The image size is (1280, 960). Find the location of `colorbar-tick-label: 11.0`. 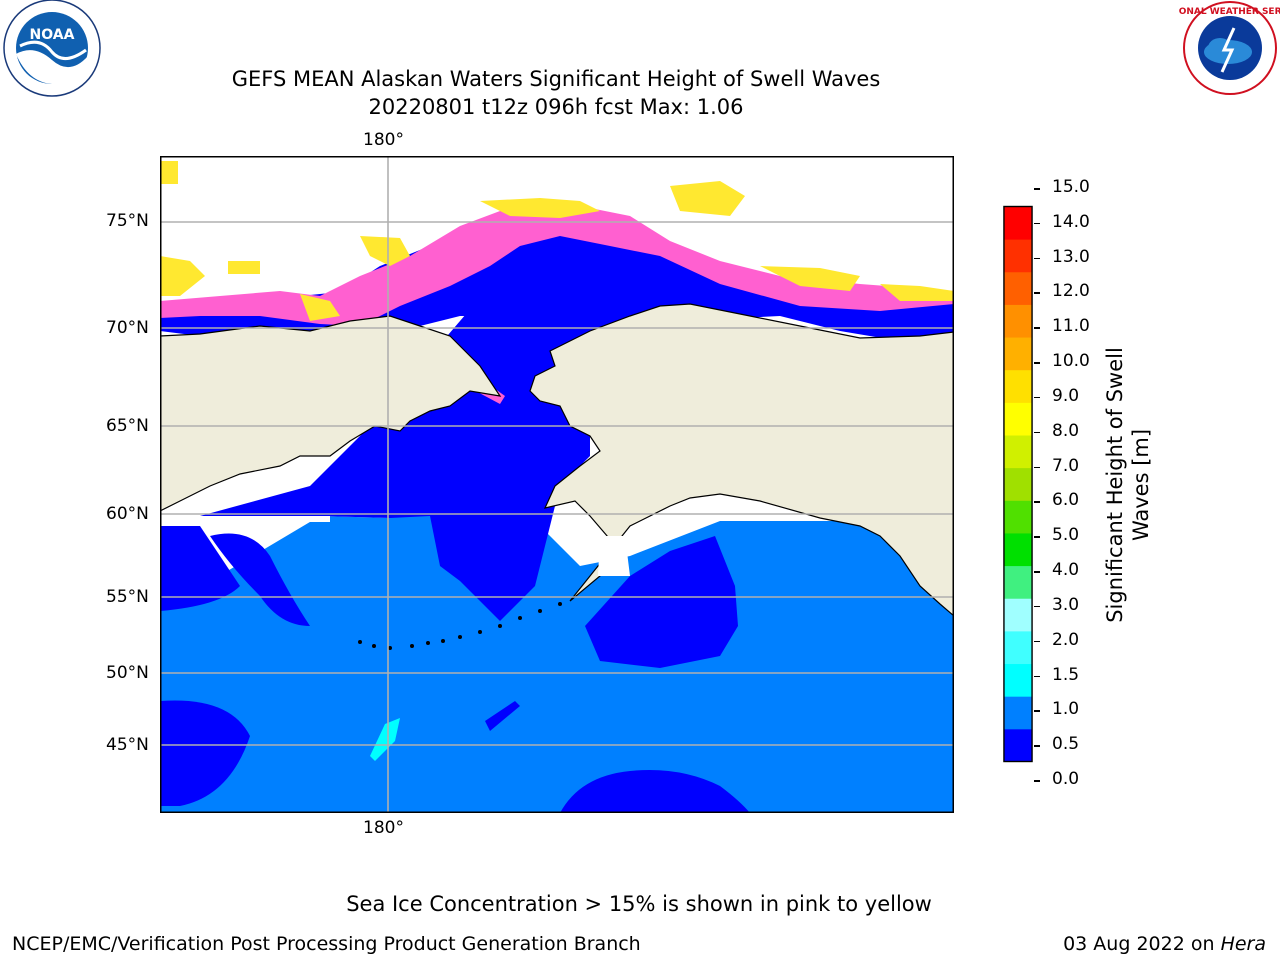

colorbar-tick-label: 11.0 is located at coordinates (1071, 326).